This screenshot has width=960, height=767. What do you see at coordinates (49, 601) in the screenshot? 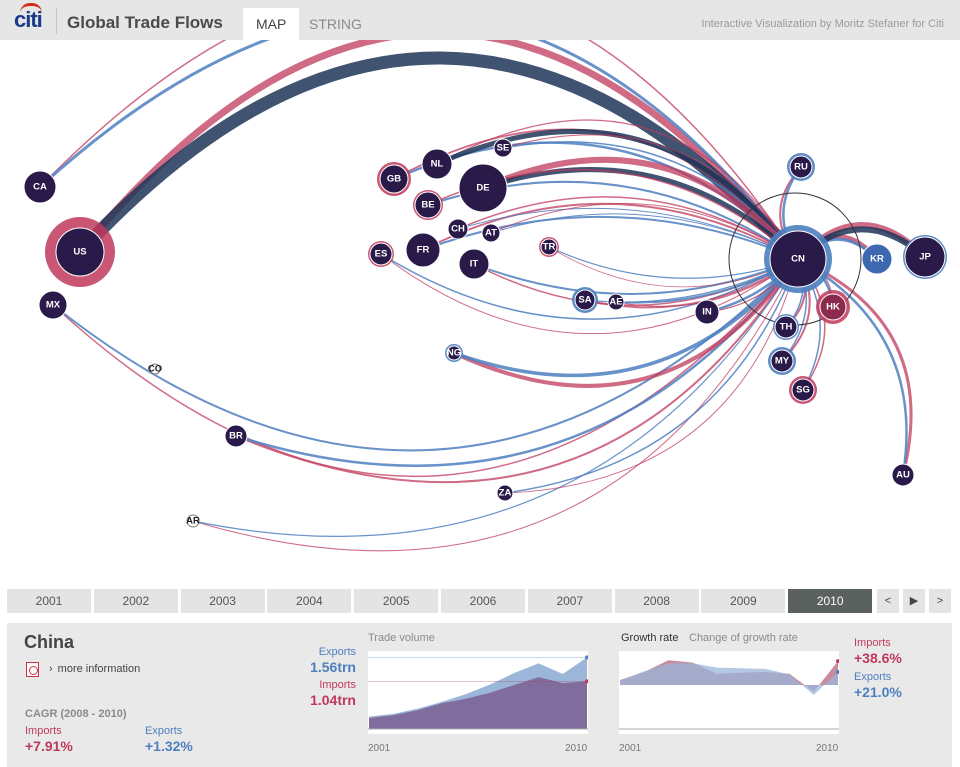
I see `year-2001: 2001` at bounding box center [49, 601].